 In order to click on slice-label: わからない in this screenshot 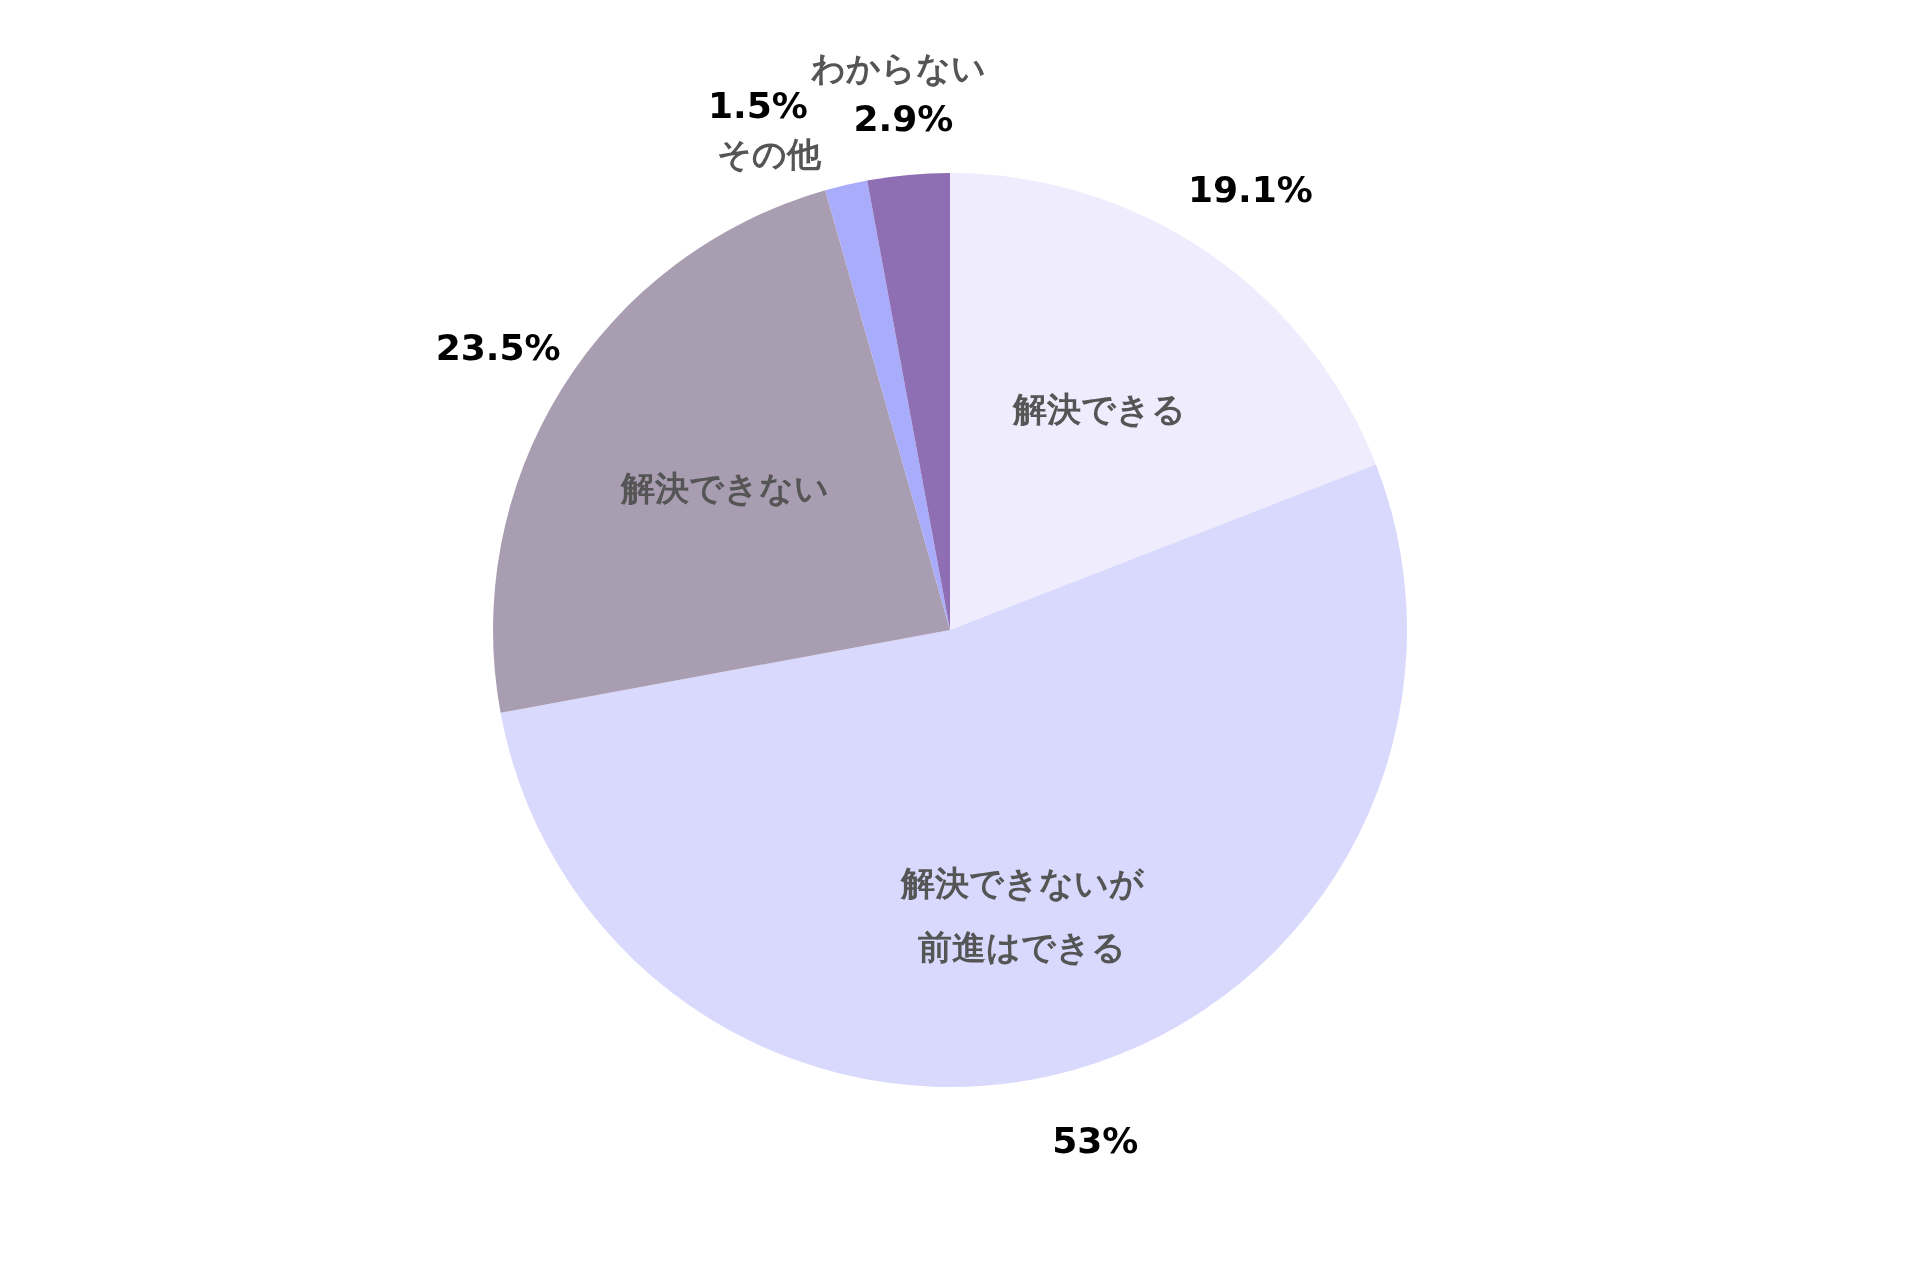, I will do `click(899, 68)`.